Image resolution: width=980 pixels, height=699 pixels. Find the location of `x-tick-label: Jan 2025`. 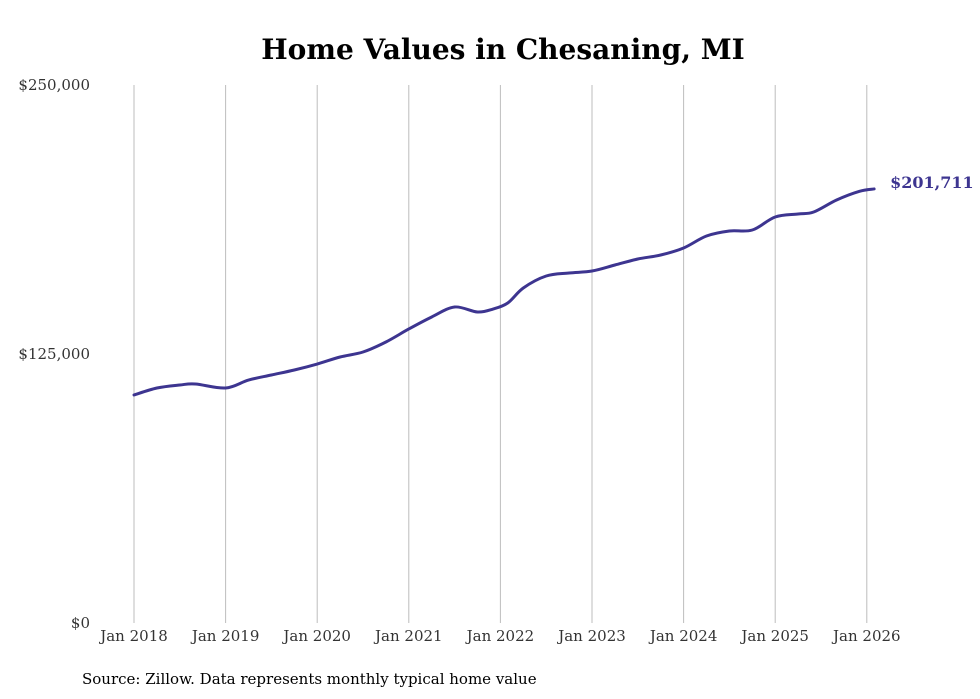

x-tick-label: Jan 2025 is located at coordinates (774, 636).